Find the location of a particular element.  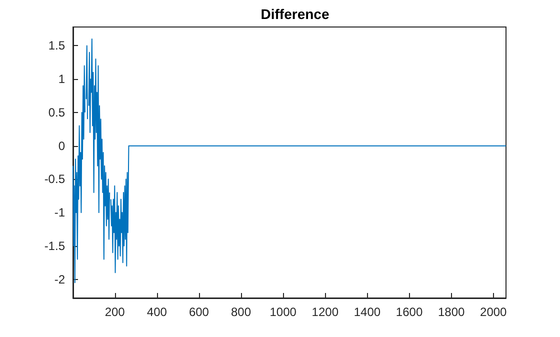

y-tick-label: 1.5 is located at coordinates (57, 45).